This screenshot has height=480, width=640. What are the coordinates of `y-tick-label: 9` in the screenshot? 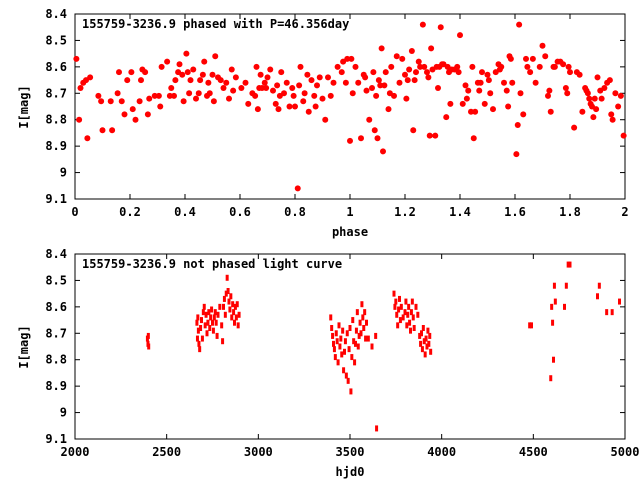 It's located at (63, 413).